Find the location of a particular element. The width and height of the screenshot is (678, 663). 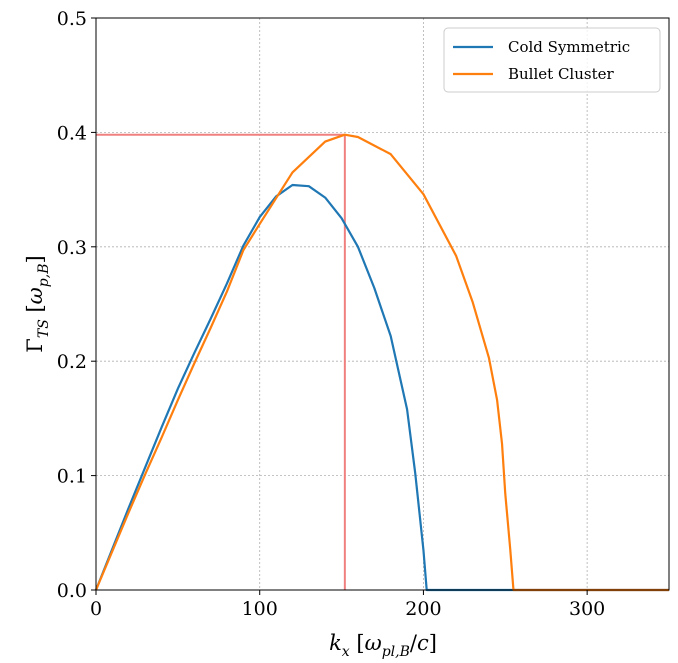

y-tick-label: 0.5 is located at coordinates (72, 19).